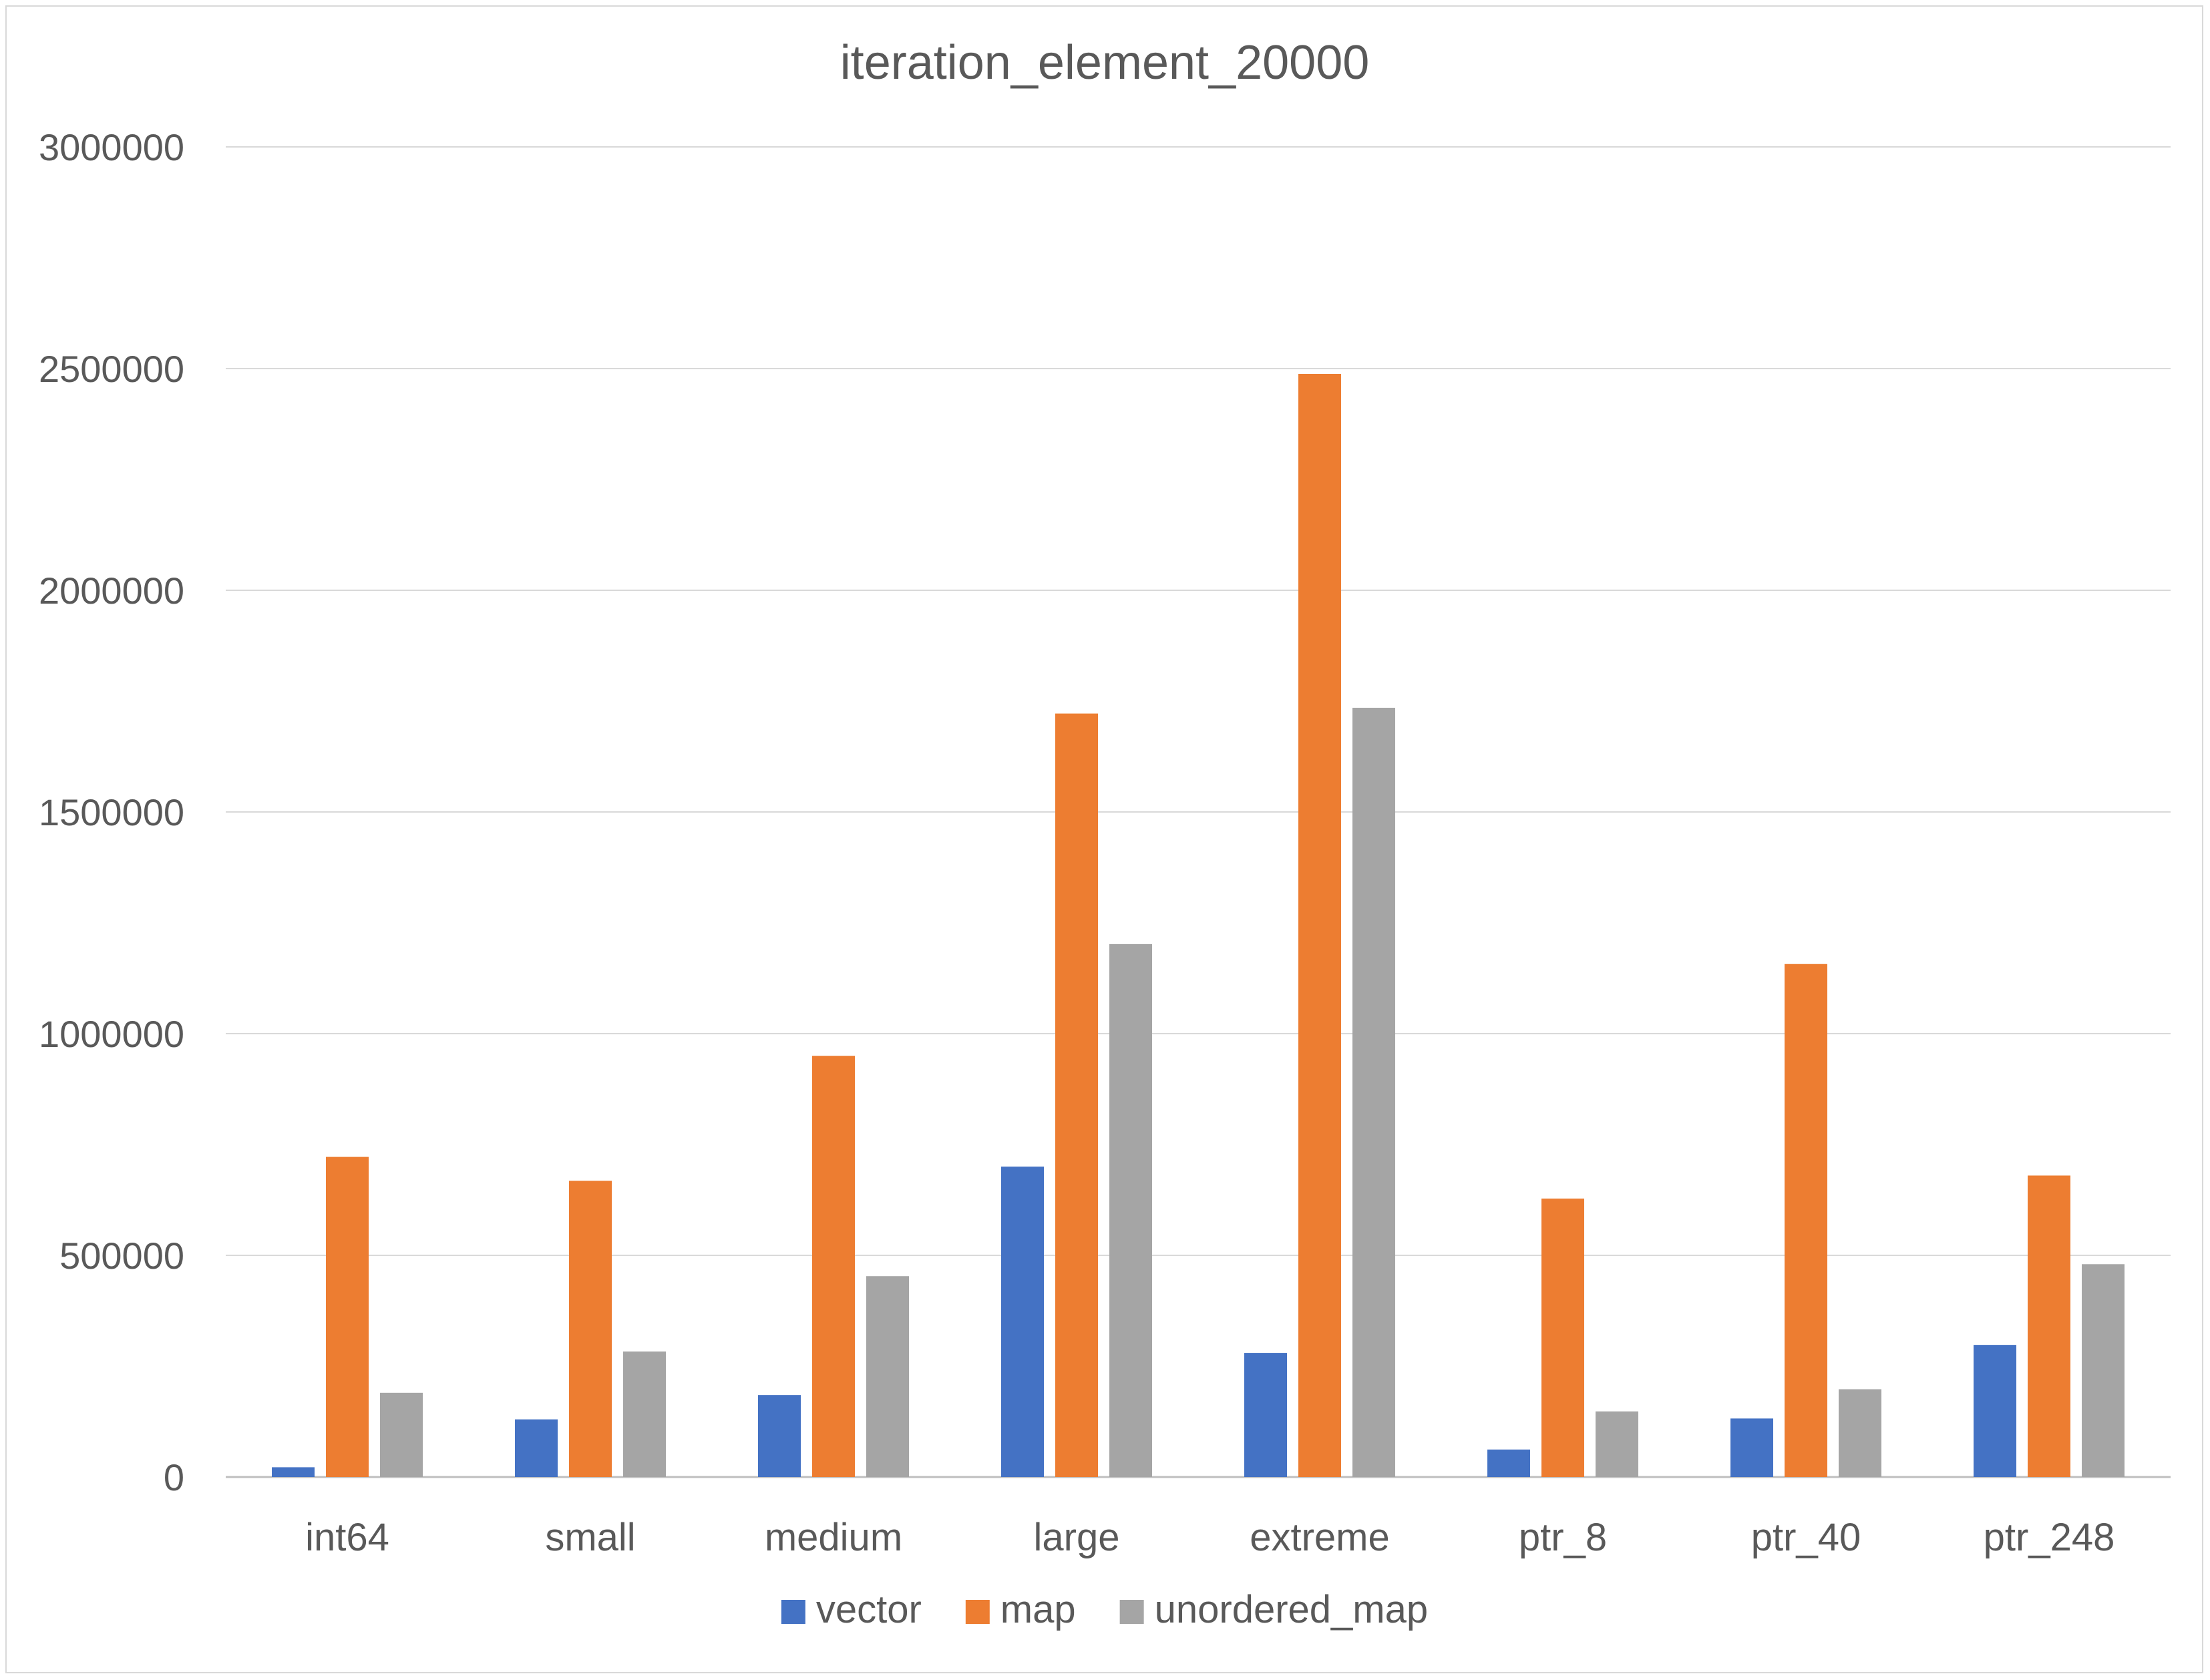 The image size is (2210, 1680). I want to click on bar-vector-int64, so click(294, 1472).